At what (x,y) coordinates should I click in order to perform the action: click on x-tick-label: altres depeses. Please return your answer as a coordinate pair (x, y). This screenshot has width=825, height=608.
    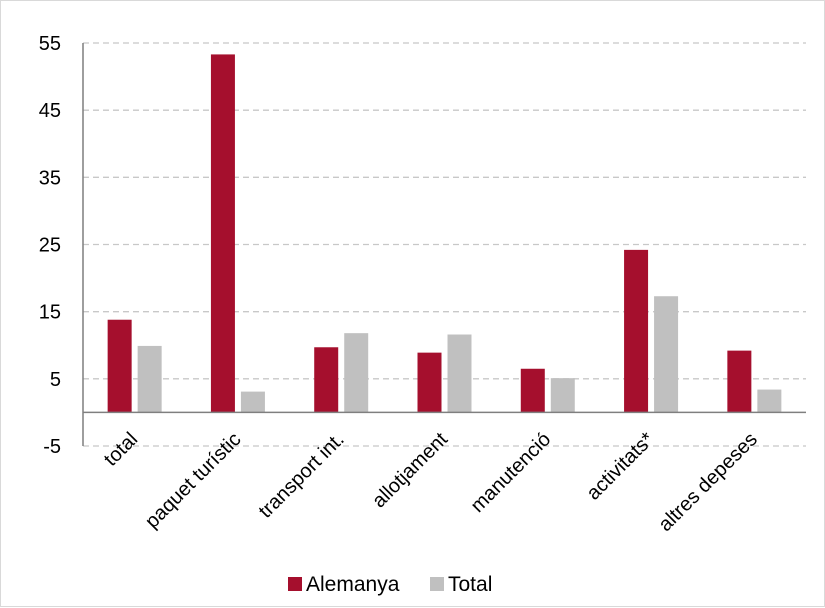
    Looking at the image, I should click on (708, 482).